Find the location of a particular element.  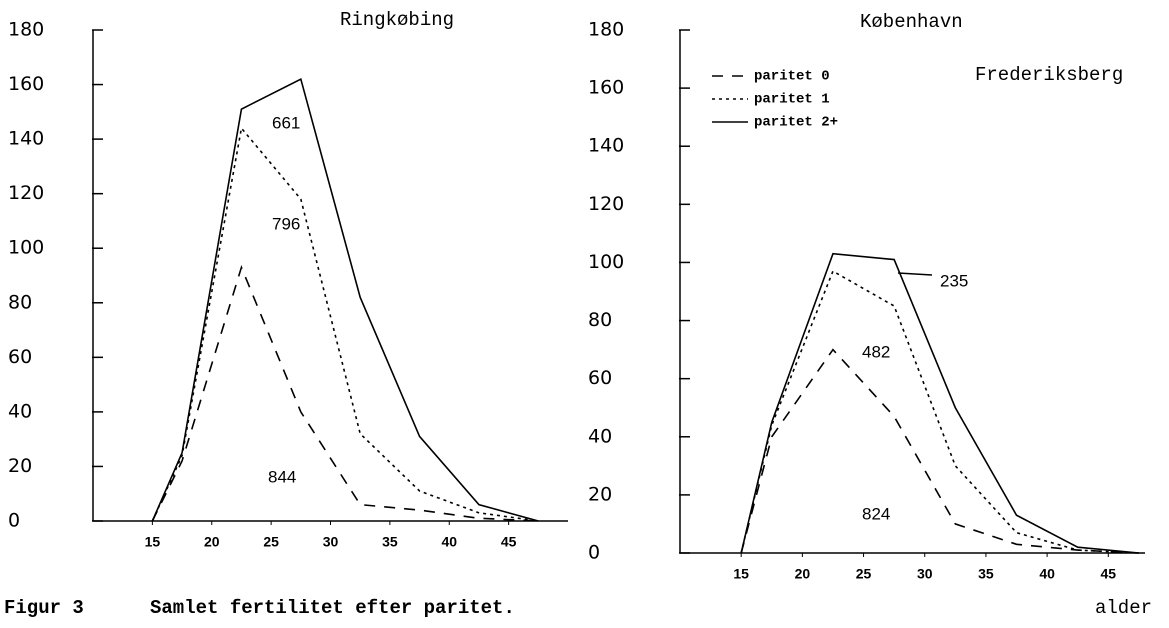

annotation-pointer is located at coordinates (915, 274).